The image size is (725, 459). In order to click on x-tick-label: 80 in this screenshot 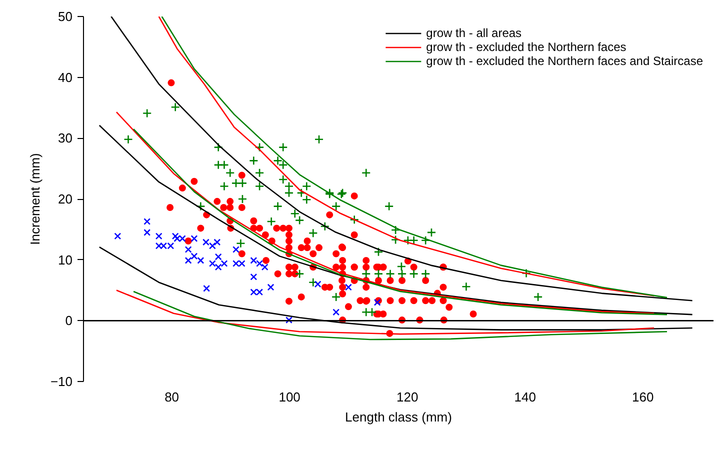, I will do `click(172, 397)`.